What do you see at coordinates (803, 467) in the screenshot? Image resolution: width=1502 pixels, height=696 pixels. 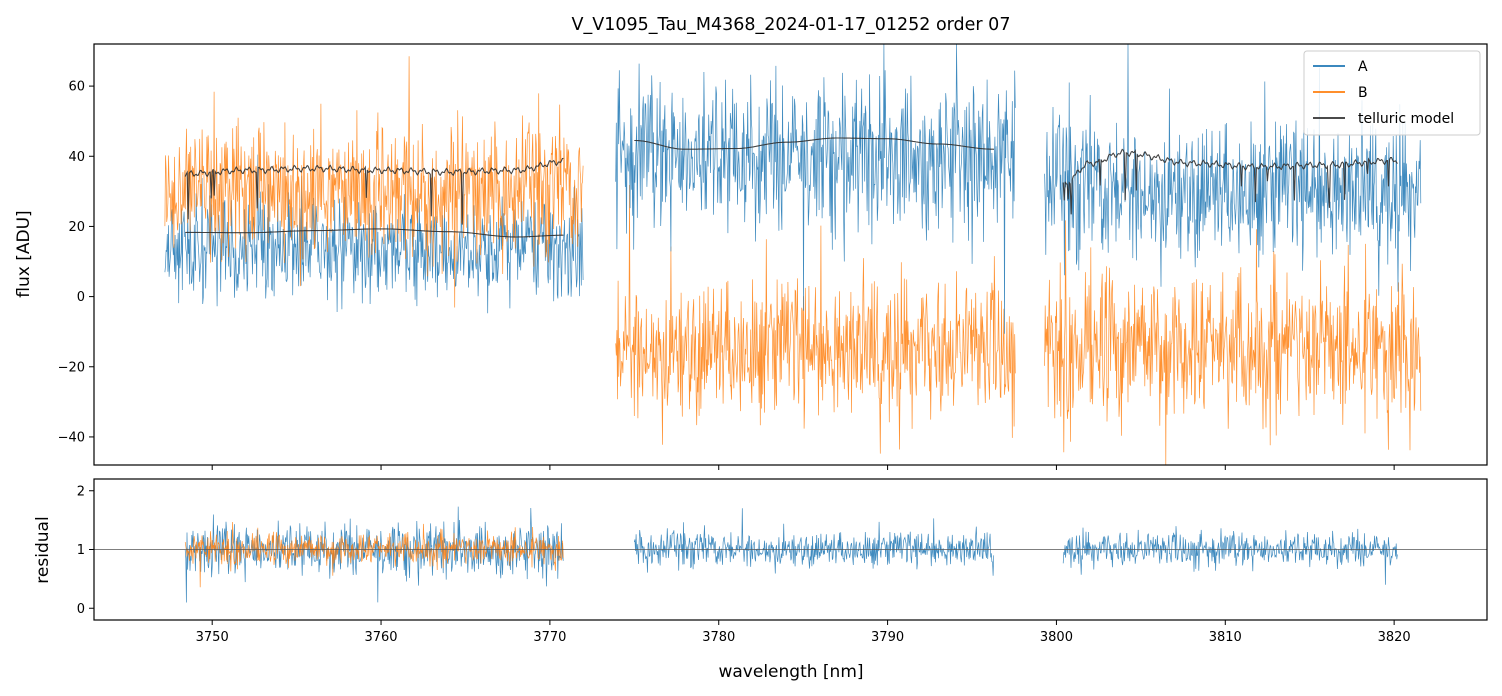 I see `spectrum-x-ticks` at bounding box center [803, 467].